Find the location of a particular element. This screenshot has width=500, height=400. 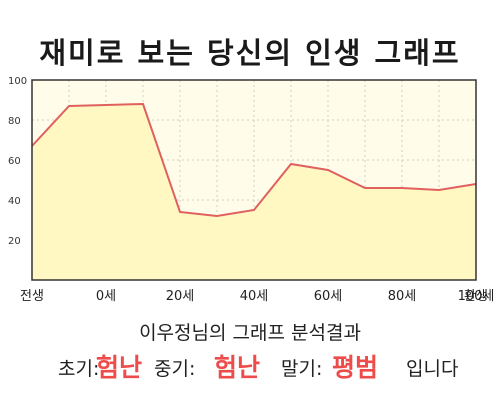

x-tick-label: 전생 is located at coordinates (32, 296).